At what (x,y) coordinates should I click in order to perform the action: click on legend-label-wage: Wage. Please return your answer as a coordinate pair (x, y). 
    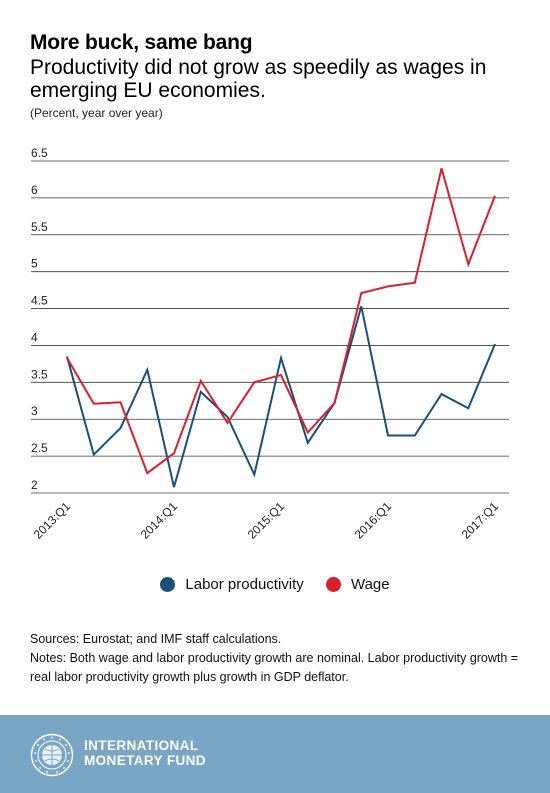
    Looking at the image, I should click on (370, 584).